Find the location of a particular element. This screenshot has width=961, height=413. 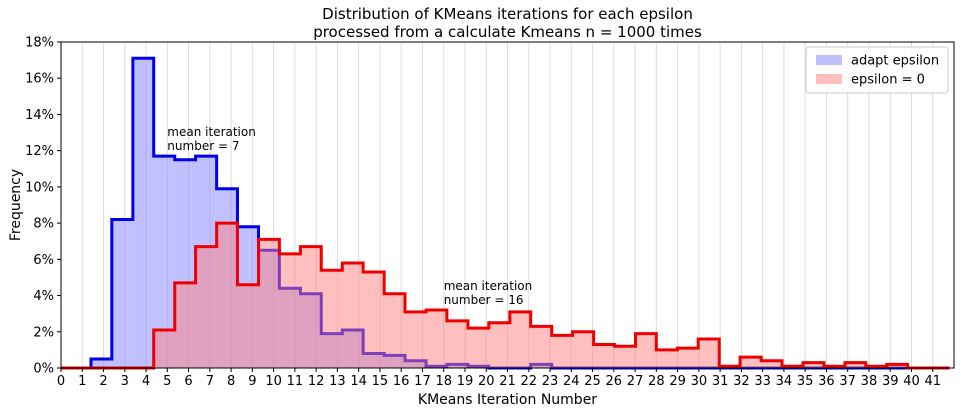

x-tick-label: 12 is located at coordinates (316, 381).